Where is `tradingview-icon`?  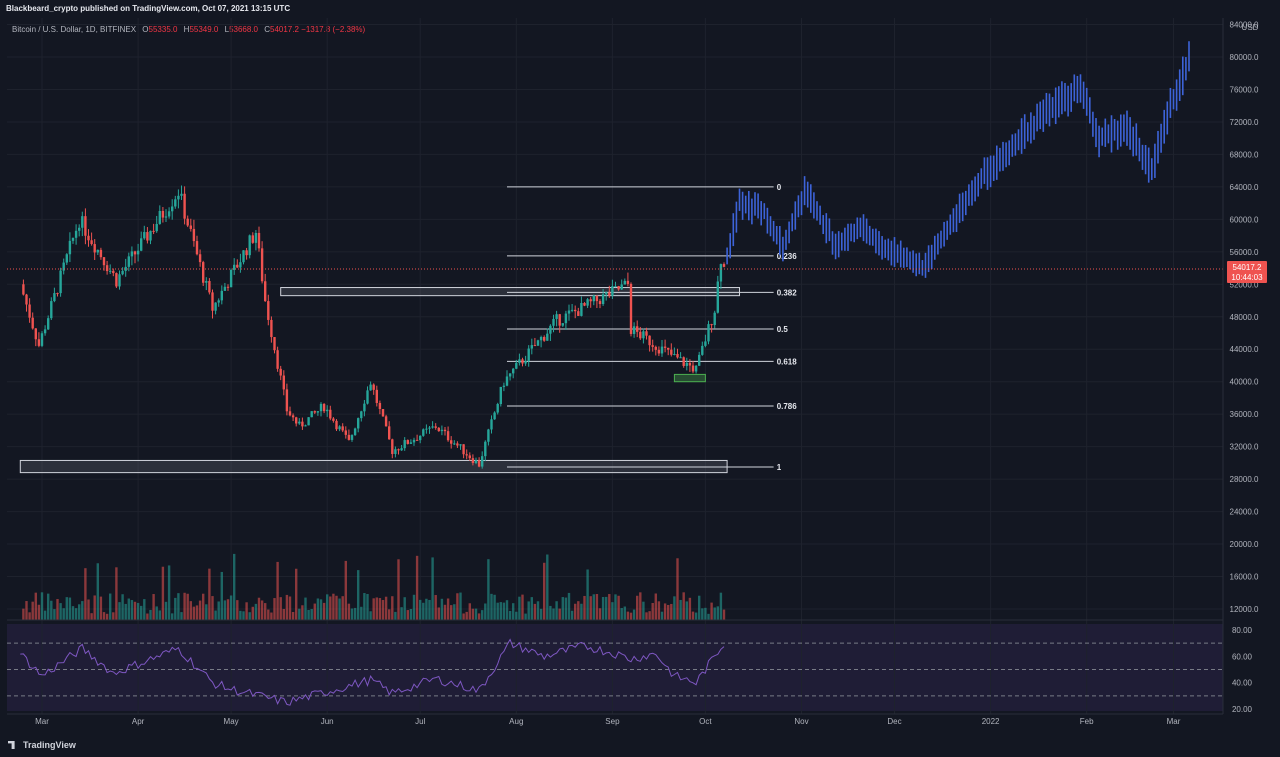
tradingview-icon is located at coordinates (11, 745).